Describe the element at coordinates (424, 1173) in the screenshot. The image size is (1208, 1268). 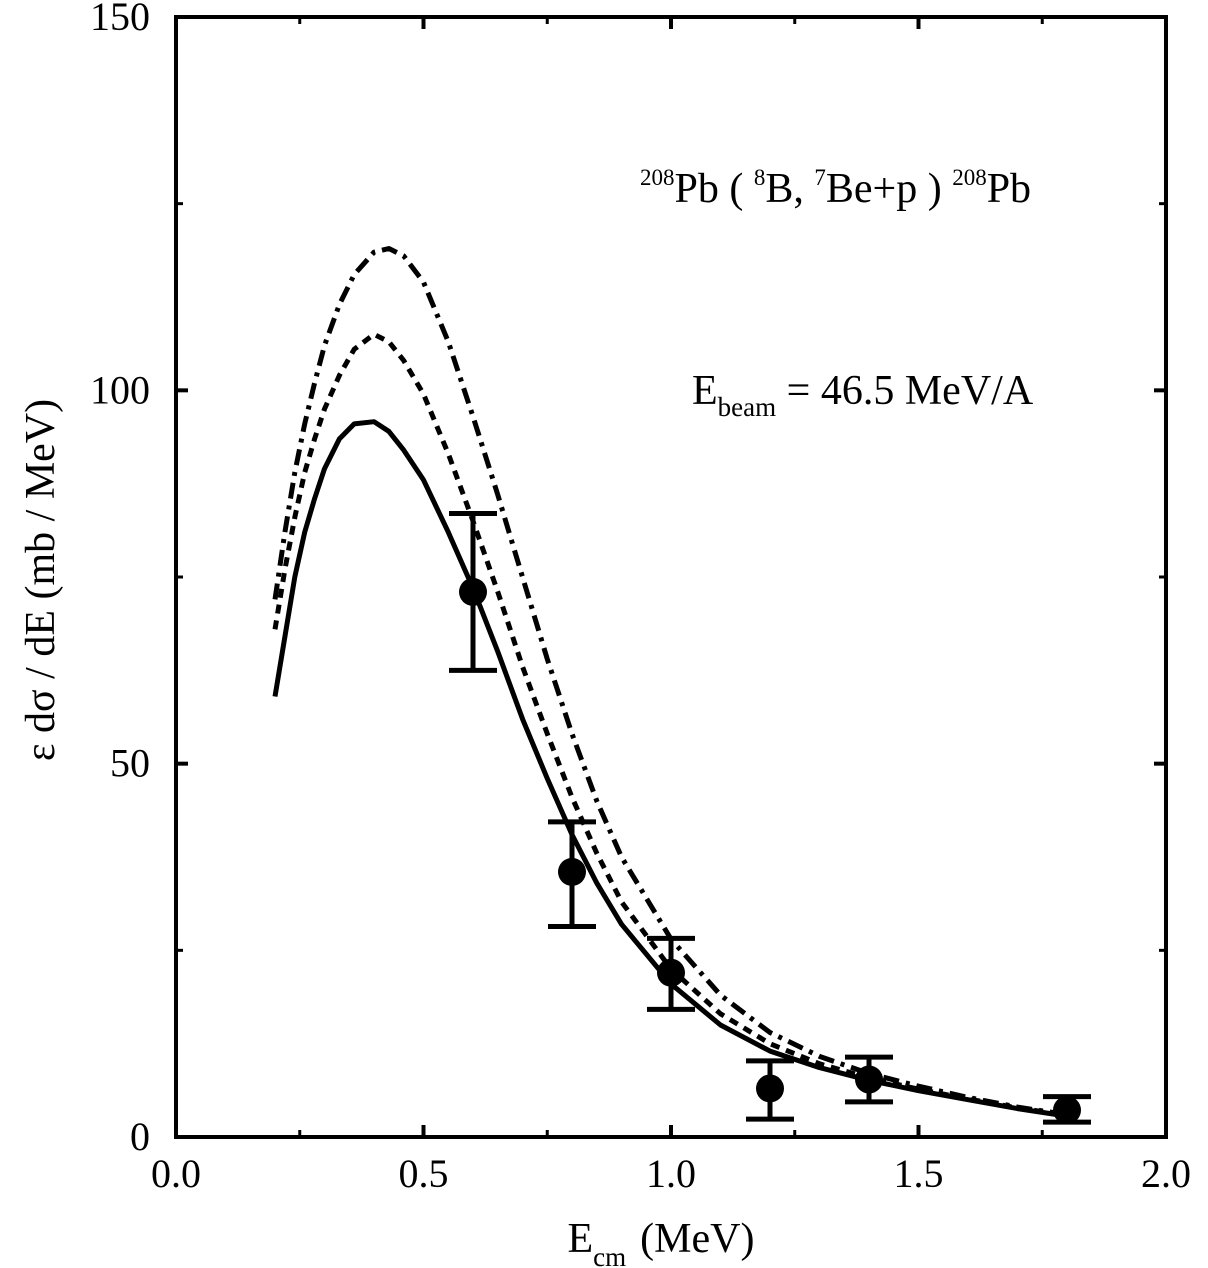
I see `x-tick-label: 0.5` at that location.